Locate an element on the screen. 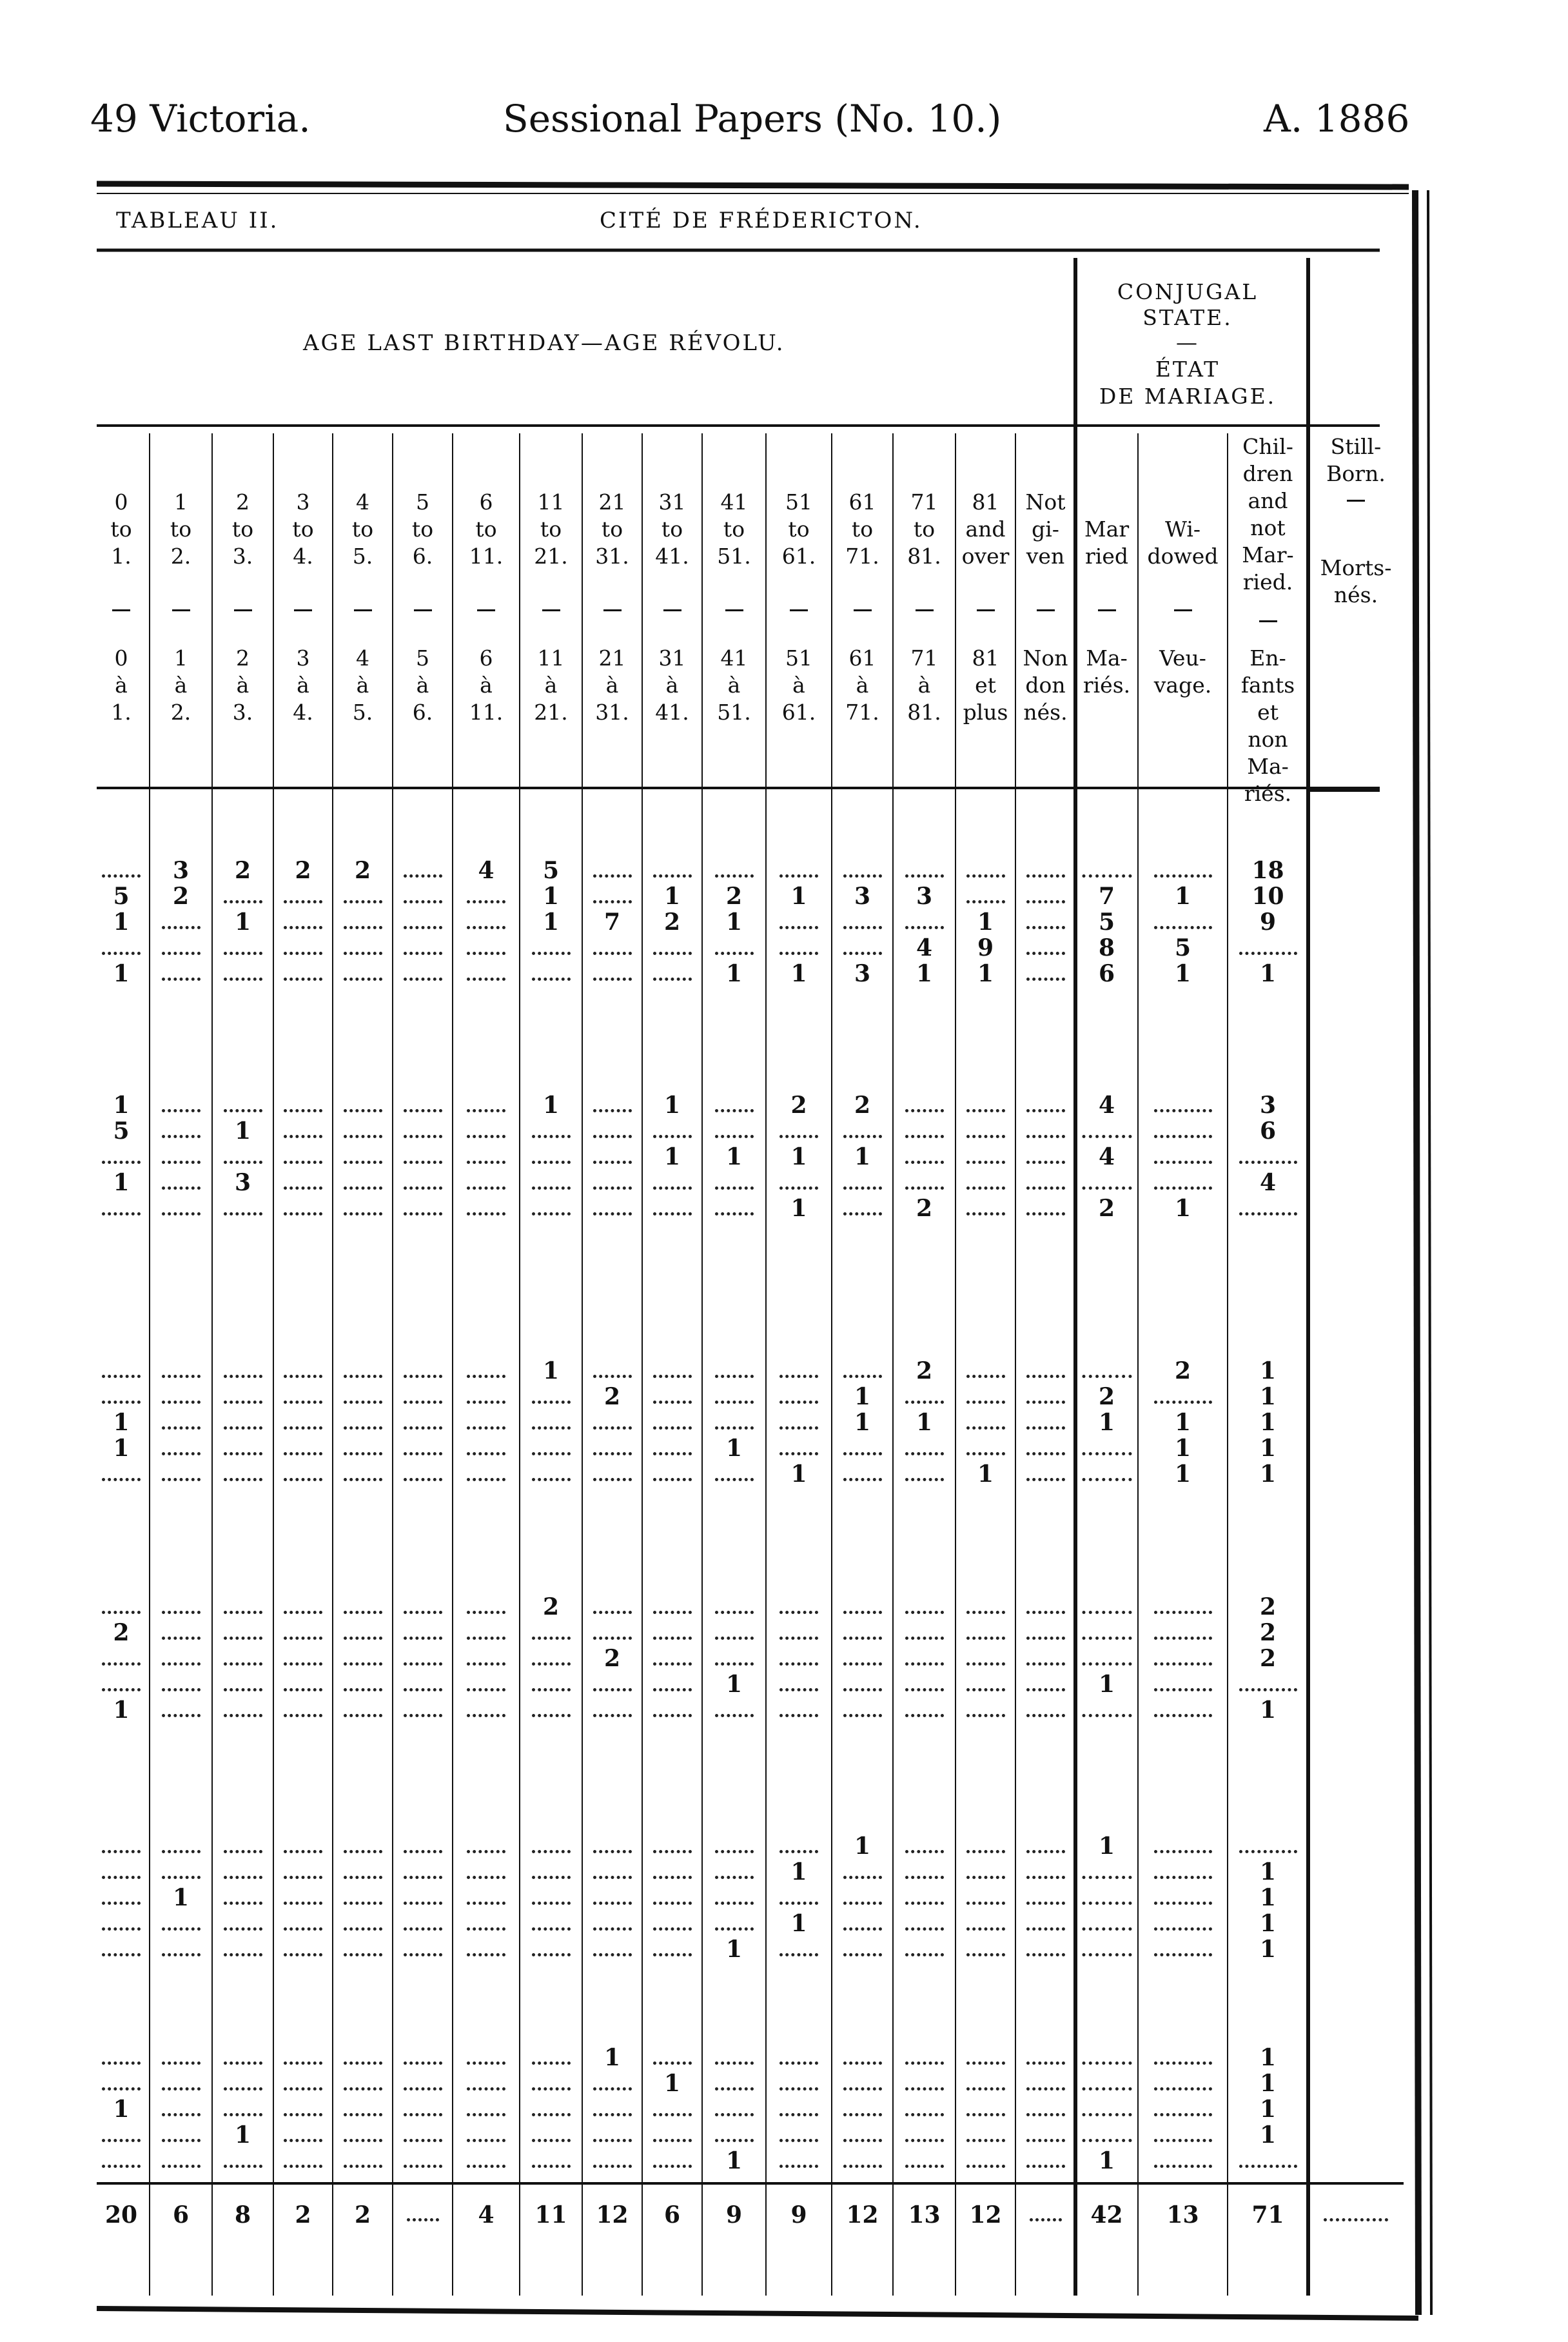 The image size is (1568, 2342). column-header-fr: 31 is located at coordinates (672, 658).